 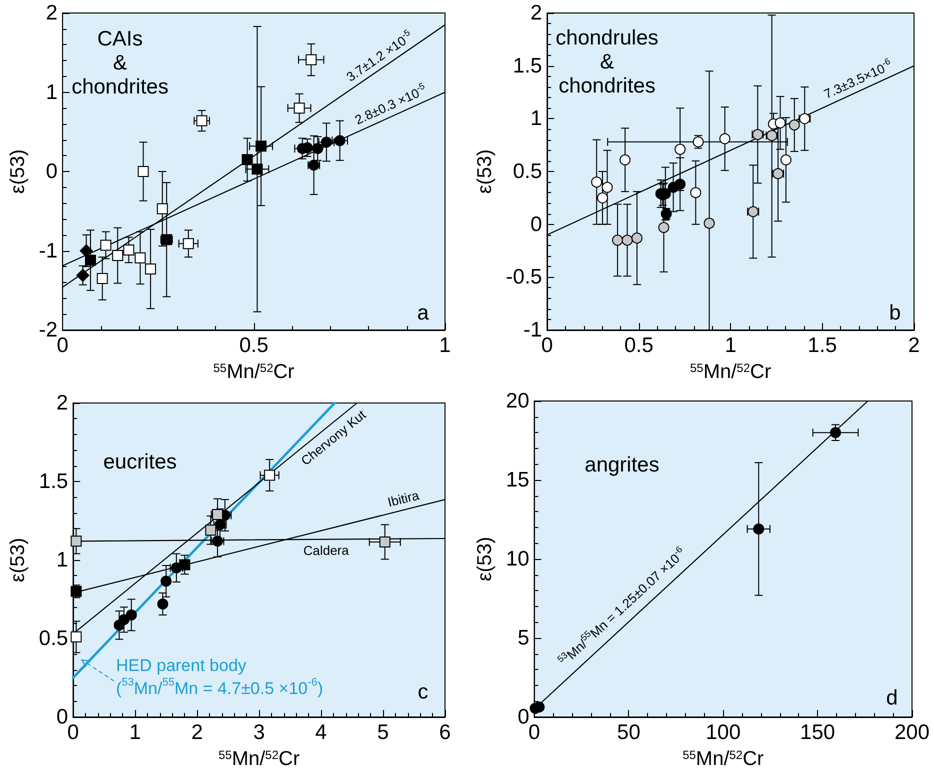 What do you see at coordinates (259, 732) in the screenshot?
I see `x-tick-label: 3` at bounding box center [259, 732].